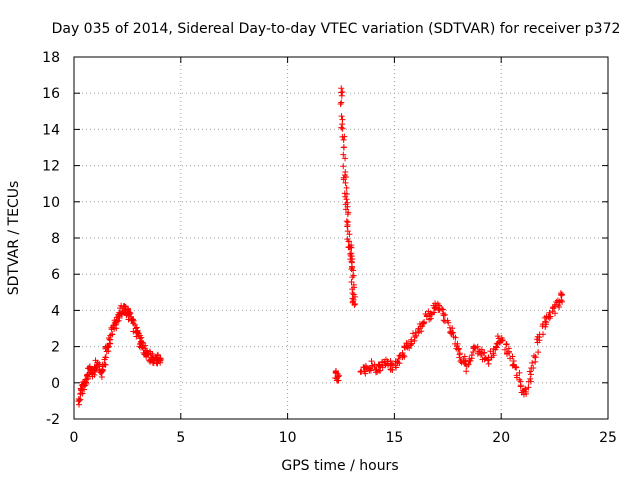 The height and width of the screenshot is (480, 640). Describe the element at coordinates (74, 438) in the screenshot. I see `x-tick-label: 0` at that location.